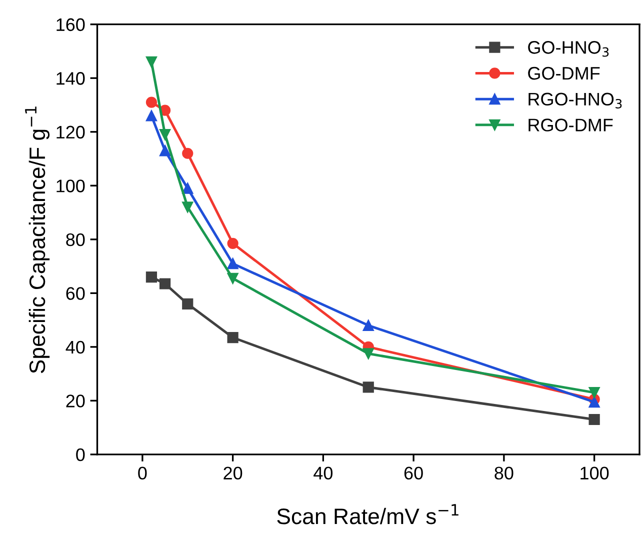  I want to click on y-tick-label: 80, so click(75, 239).